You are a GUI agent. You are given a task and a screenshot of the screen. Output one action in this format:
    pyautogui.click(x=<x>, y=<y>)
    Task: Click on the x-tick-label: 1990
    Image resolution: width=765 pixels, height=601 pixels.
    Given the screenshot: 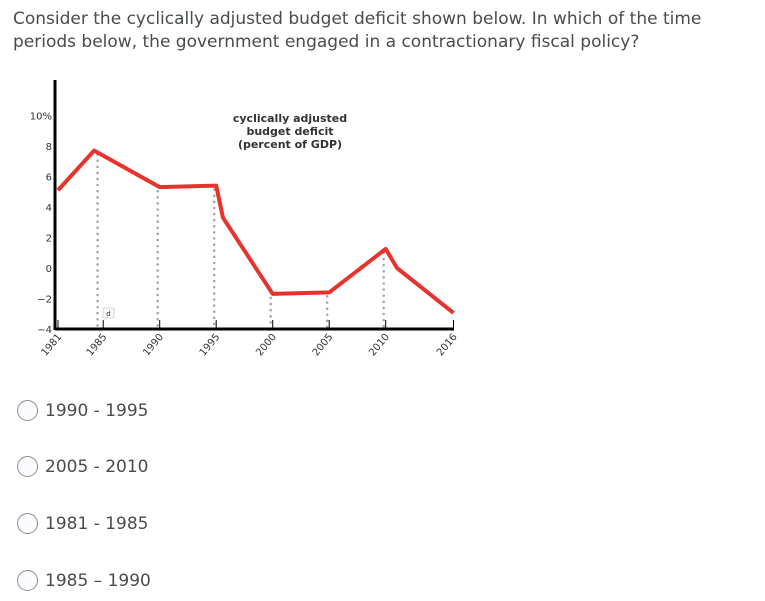 What is the action you would take?
    pyautogui.click(x=153, y=345)
    